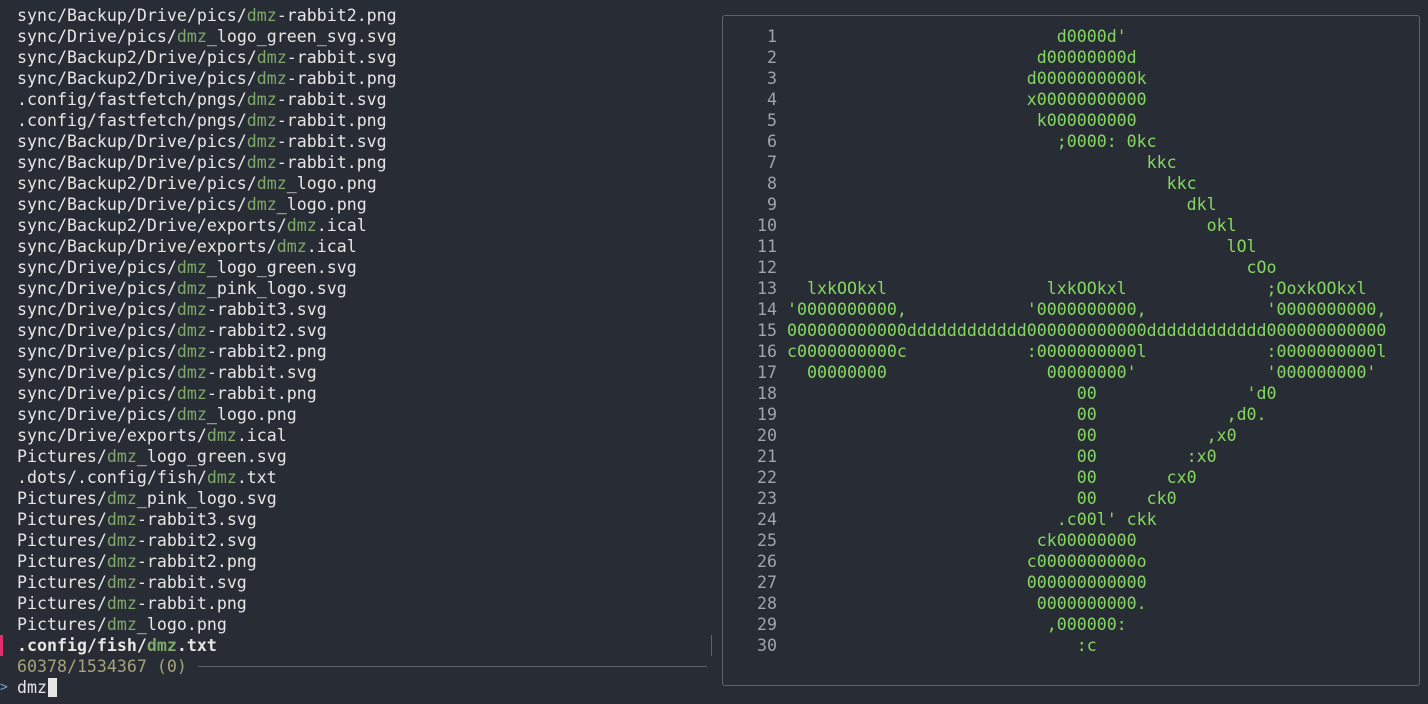 This screenshot has height=704, width=1428. What do you see at coordinates (767, 498) in the screenshot?
I see `line-number: 23` at bounding box center [767, 498].